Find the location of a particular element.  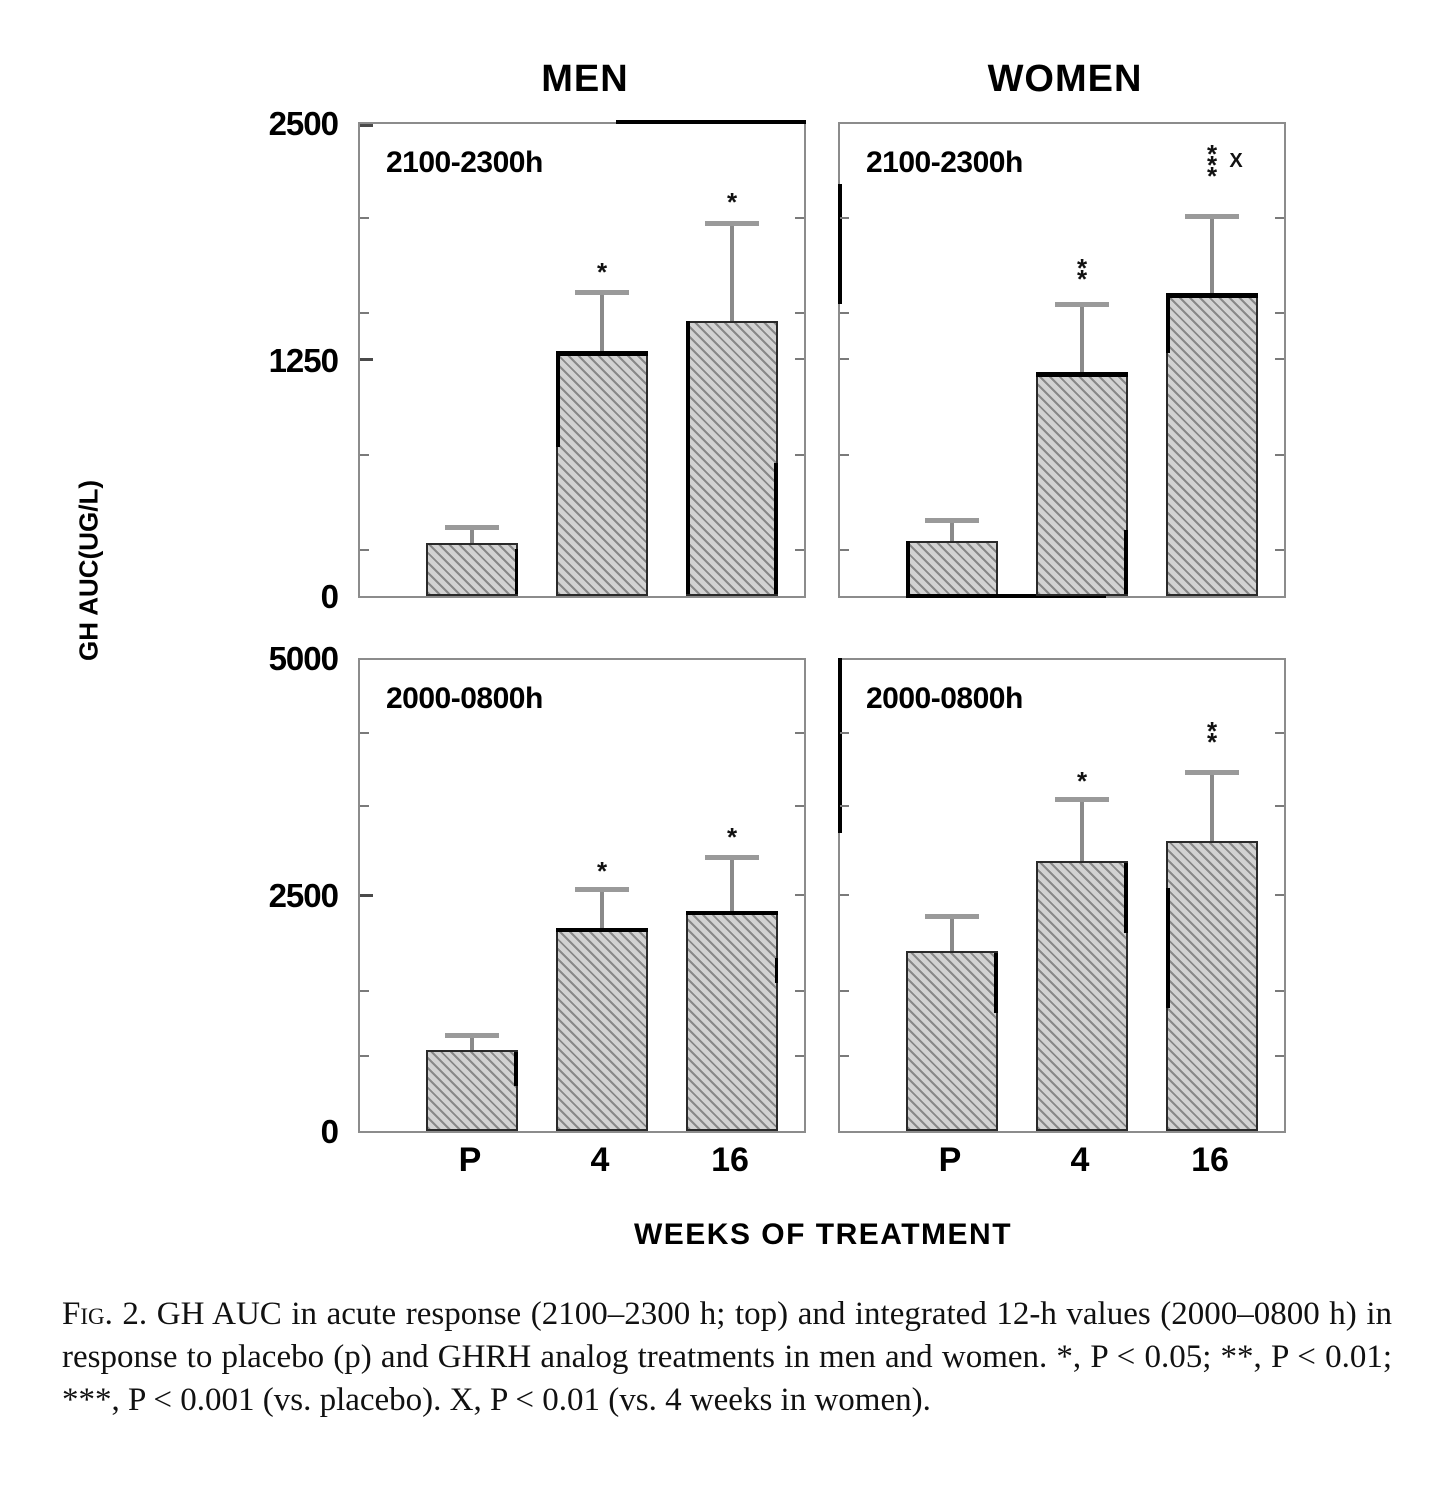

x-tick-label-men-4: 4 is located at coordinates (600, 1160).